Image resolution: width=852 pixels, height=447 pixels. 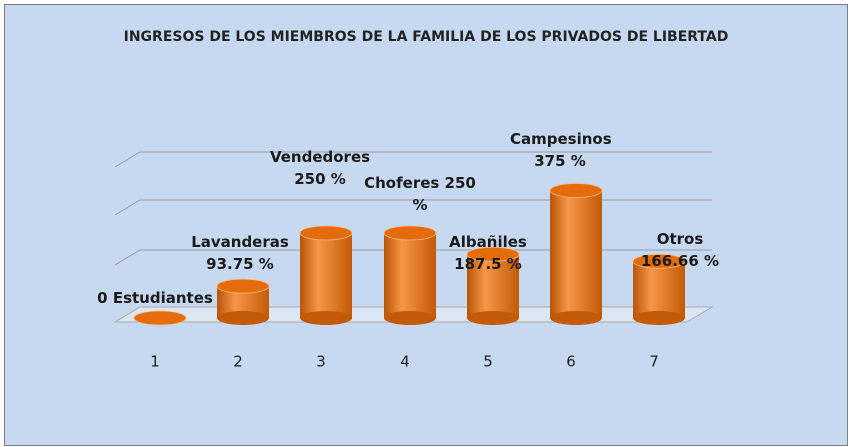 I want to click on data-label: Lavanderas 93.75 %, so click(x=240, y=253).